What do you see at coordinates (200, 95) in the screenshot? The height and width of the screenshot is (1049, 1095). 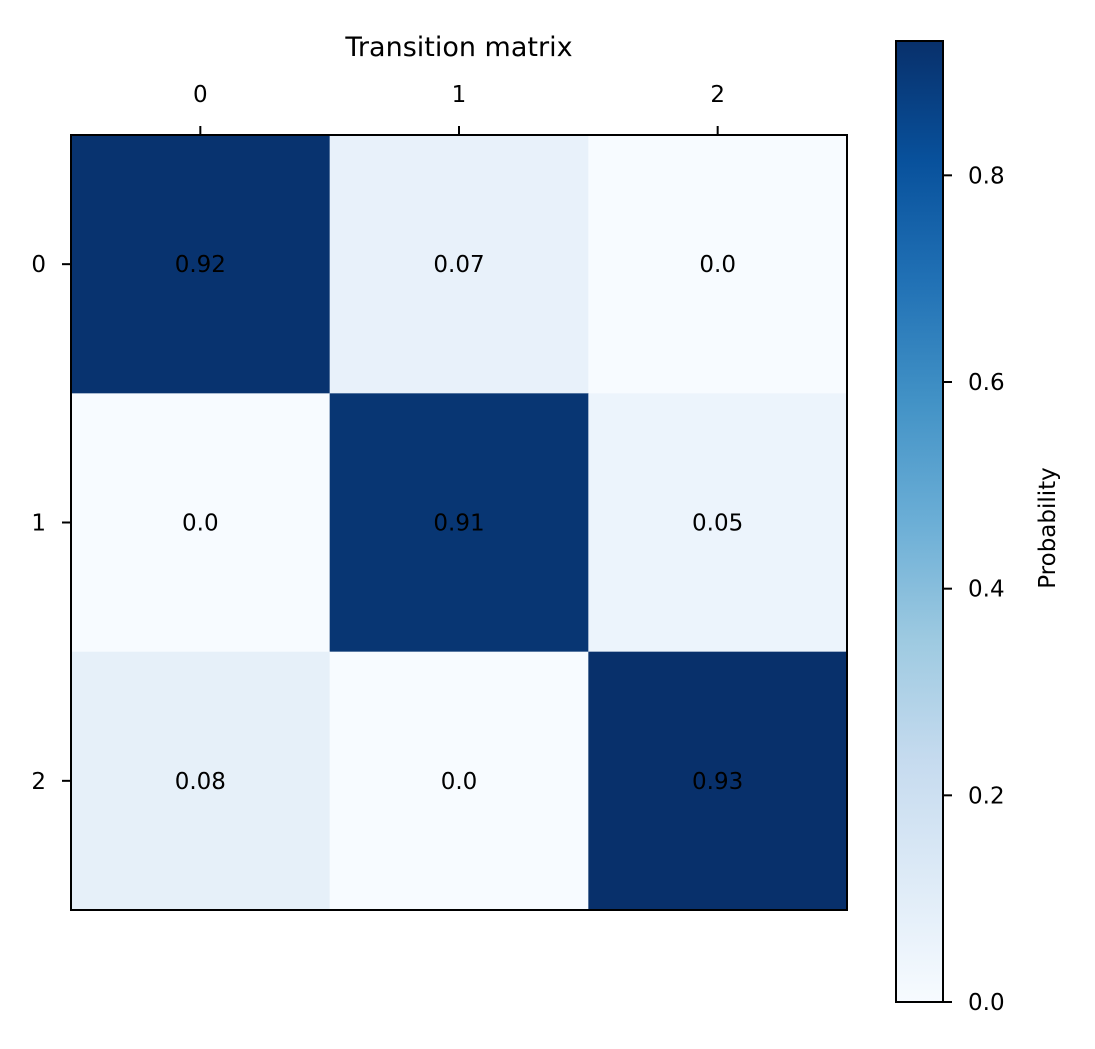 I see `x-tick-label: 0` at bounding box center [200, 95].